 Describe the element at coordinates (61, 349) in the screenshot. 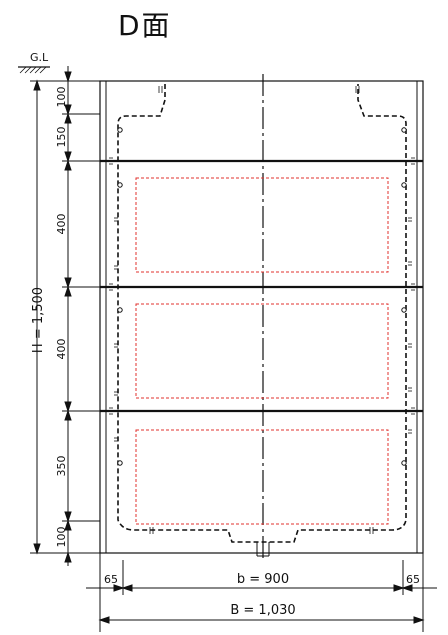

I see `segment-label-3: 400` at that location.